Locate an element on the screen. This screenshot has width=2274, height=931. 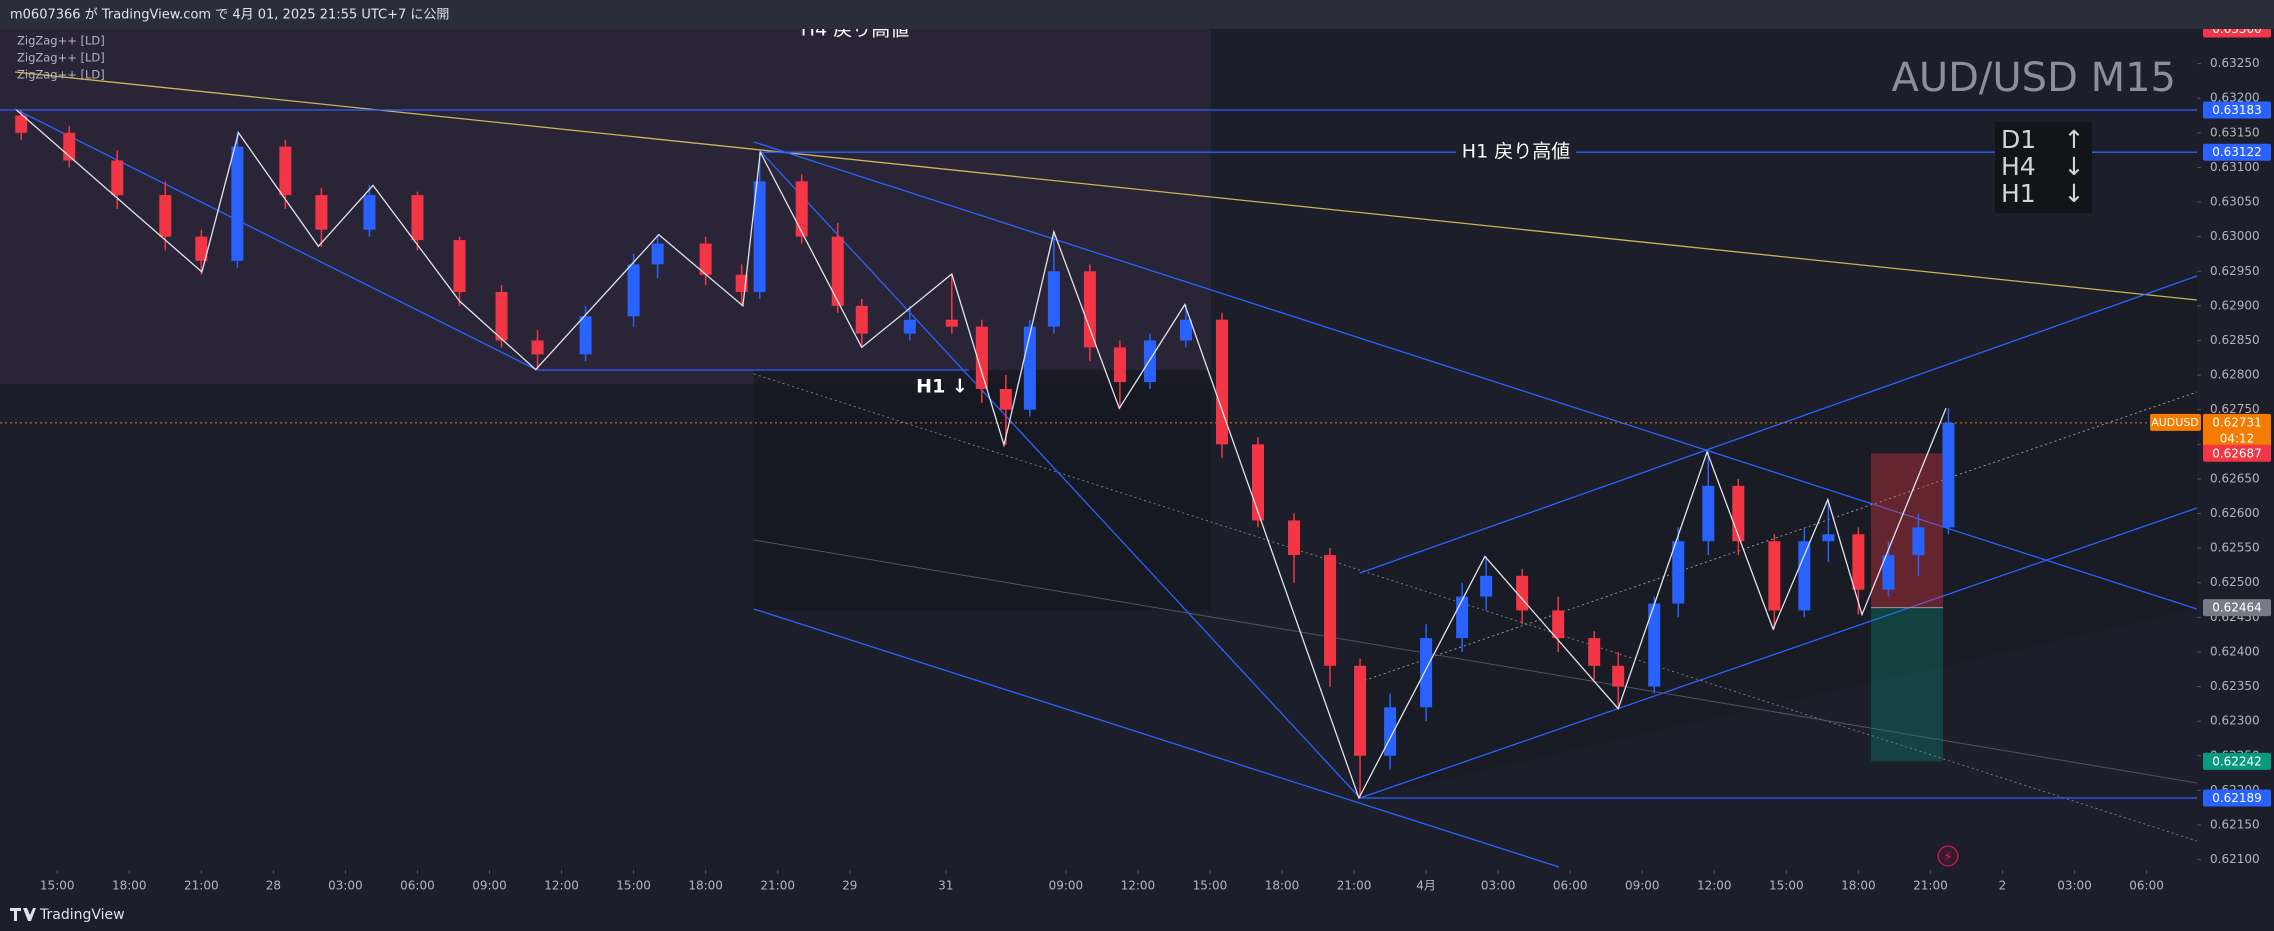
position-profit is located at coordinates (1907, 684).